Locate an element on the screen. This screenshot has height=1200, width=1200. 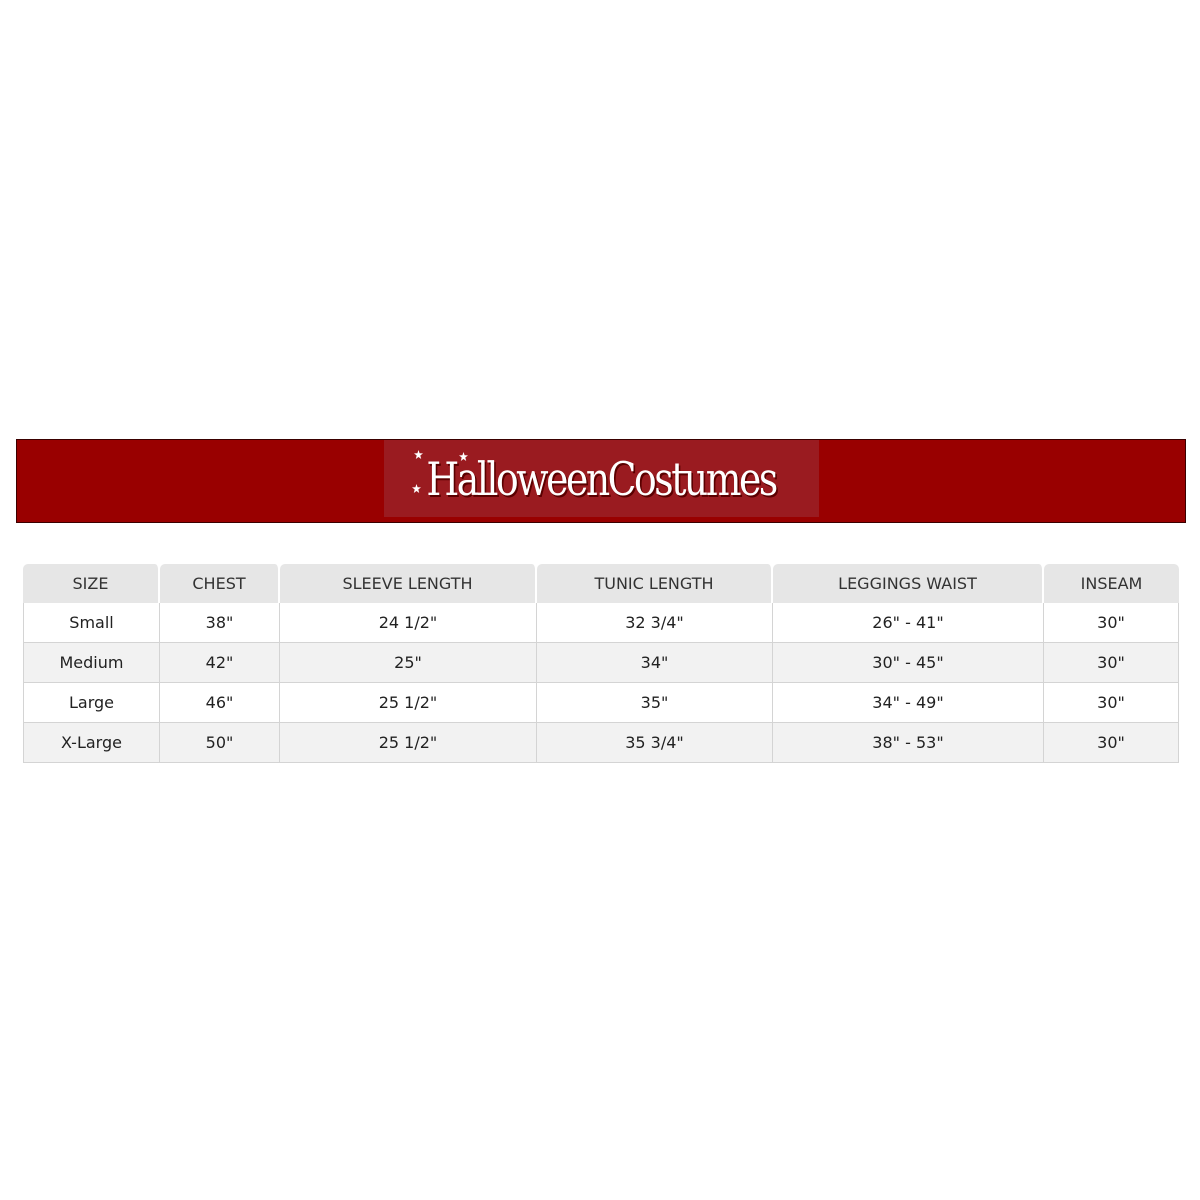
column-header: TUNIC LENGTH is located at coordinates (655, 583).